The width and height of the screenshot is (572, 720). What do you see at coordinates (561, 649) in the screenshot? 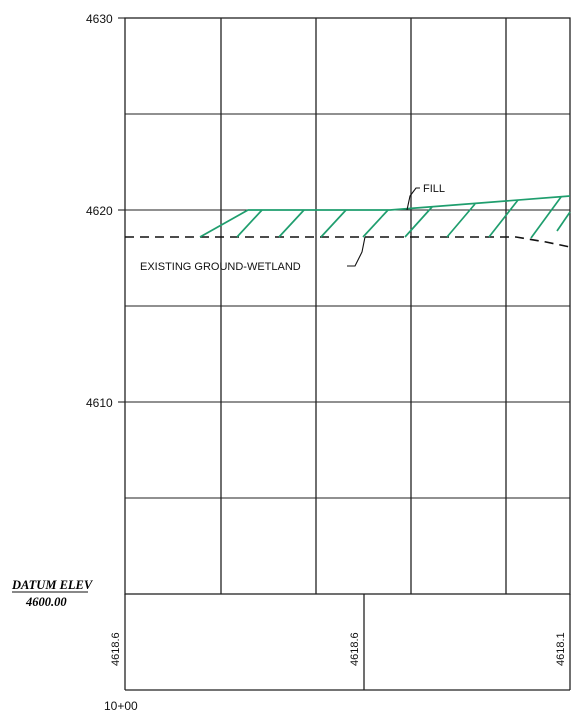
I see `ground-elevation-label: 4618.1` at bounding box center [561, 649].